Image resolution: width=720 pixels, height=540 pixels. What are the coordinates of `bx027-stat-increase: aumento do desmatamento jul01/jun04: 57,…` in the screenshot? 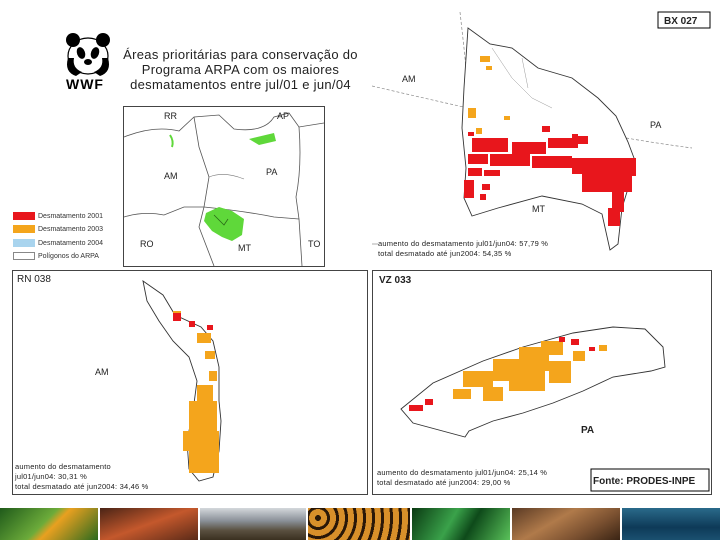 It's located at (463, 243).